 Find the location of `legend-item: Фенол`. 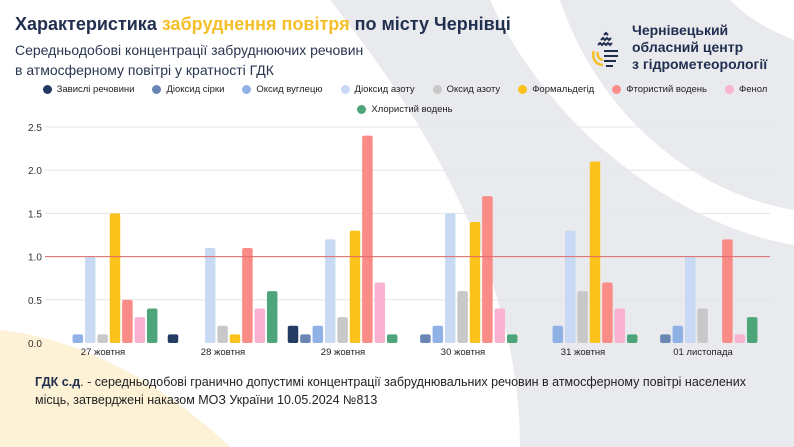

legend-item: Фенол is located at coordinates (746, 89).